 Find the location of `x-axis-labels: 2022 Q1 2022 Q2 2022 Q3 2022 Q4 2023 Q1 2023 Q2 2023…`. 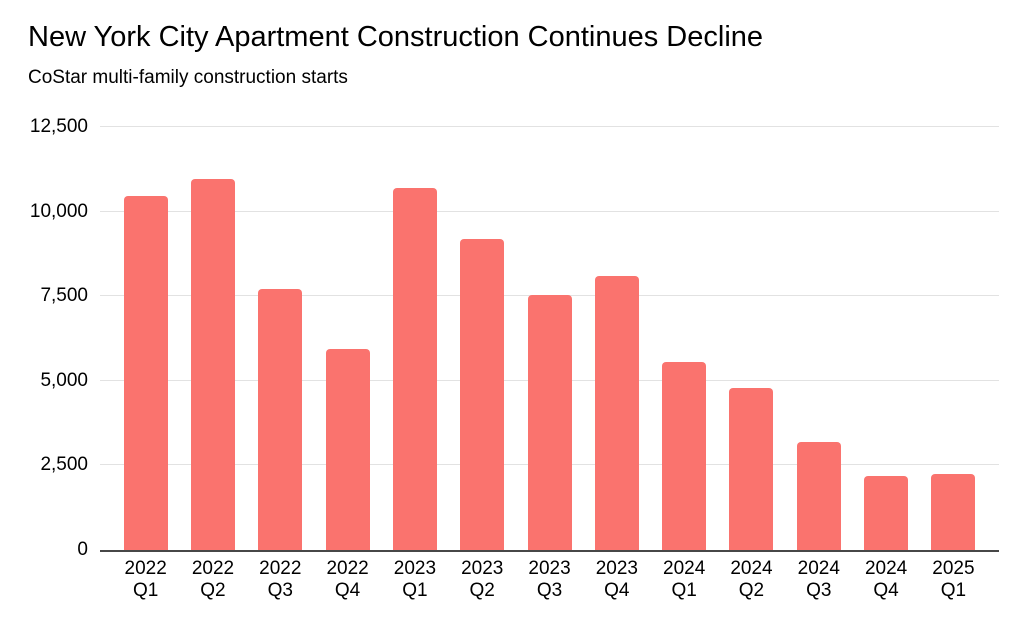

x-axis-labels: 2022 Q1 2022 Q2 2022 Q3 2022 Q4 2023 Q1 2023 Q2 2023… is located at coordinates (549, 580).